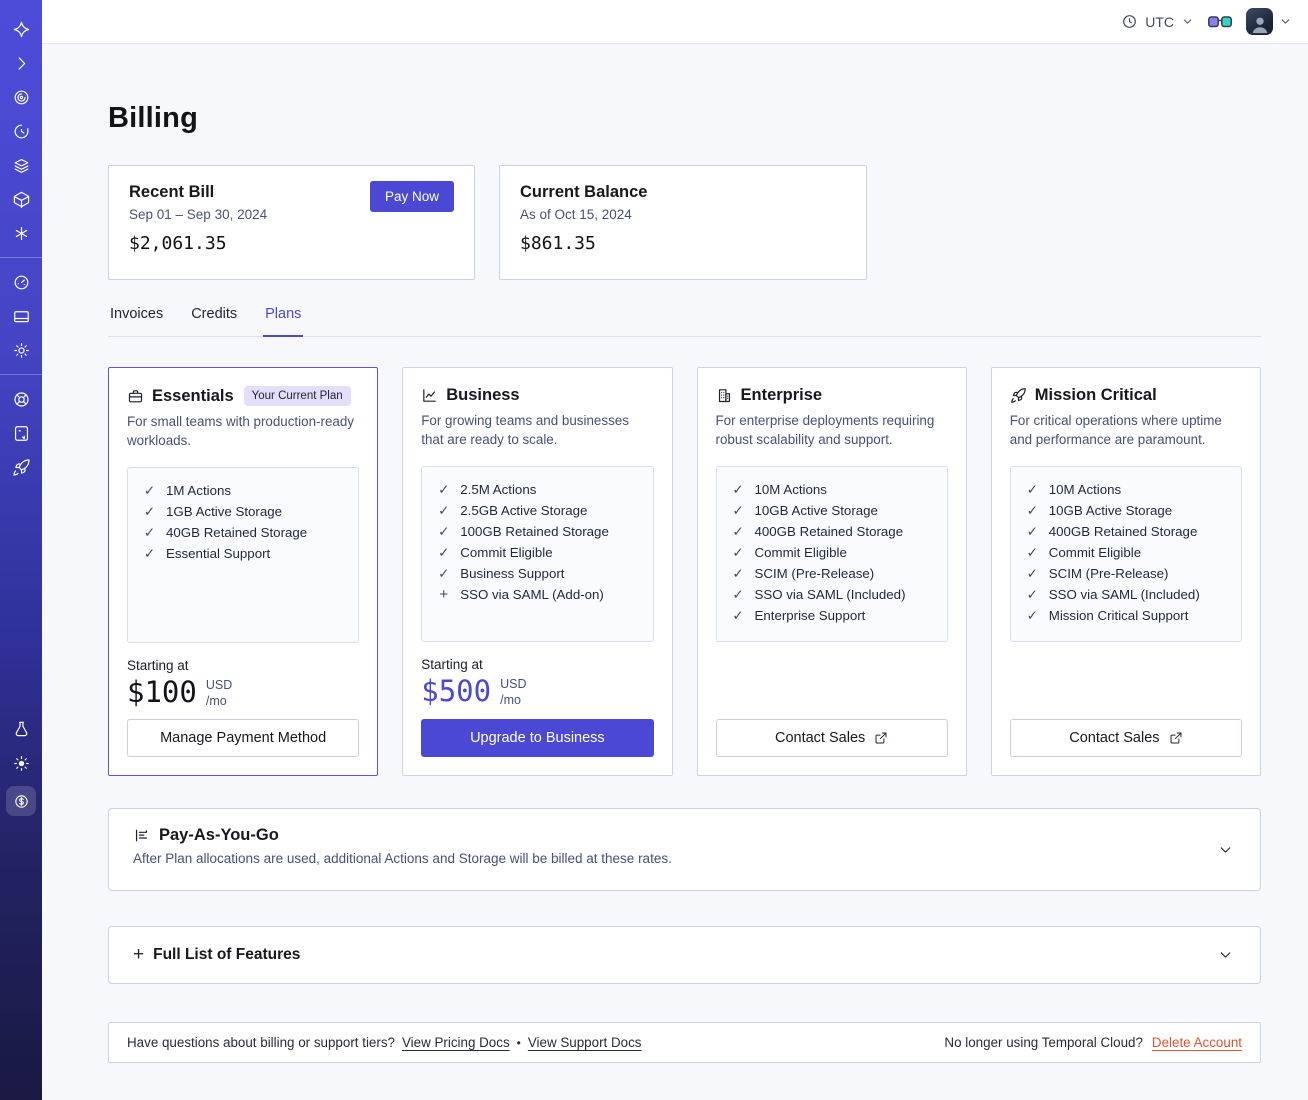 The height and width of the screenshot is (1100, 1308). Describe the element at coordinates (830, 594) in the screenshot. I see `feature-label: SSO via SAML (Included)` at that location.